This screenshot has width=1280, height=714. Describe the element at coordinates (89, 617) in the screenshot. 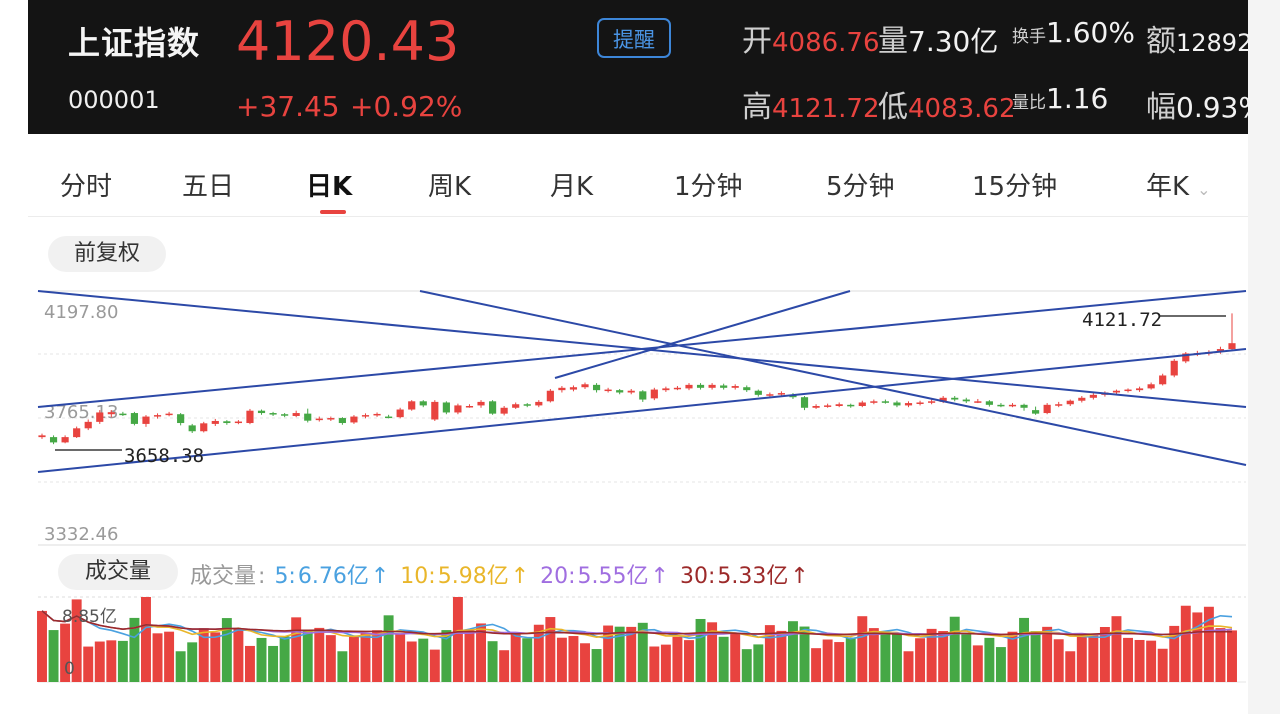

I see `volume-max-label: 8.85亿` at that location.